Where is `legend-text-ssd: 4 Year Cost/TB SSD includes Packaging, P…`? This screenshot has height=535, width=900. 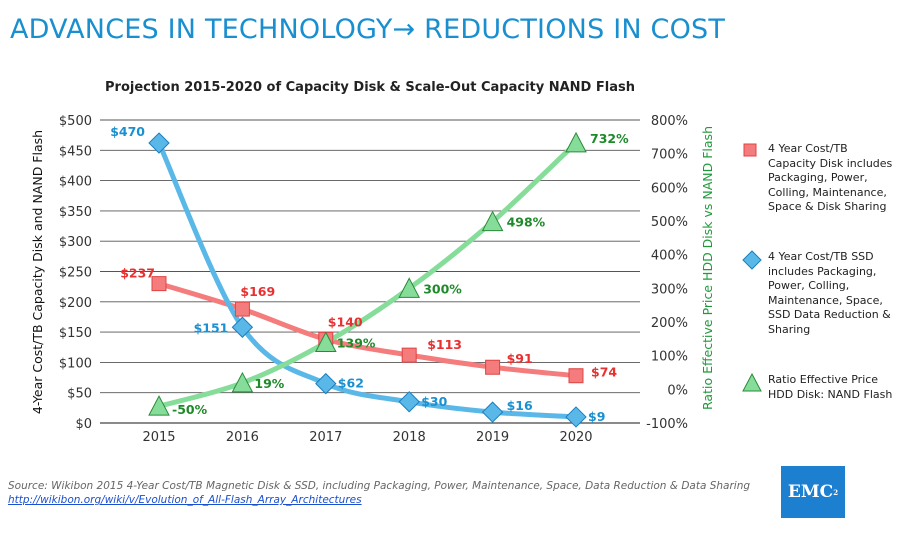 legend-text-ssd: 4 Year Cost/TB SSD includes Packaging, P… is located at coordinates (829, 293).